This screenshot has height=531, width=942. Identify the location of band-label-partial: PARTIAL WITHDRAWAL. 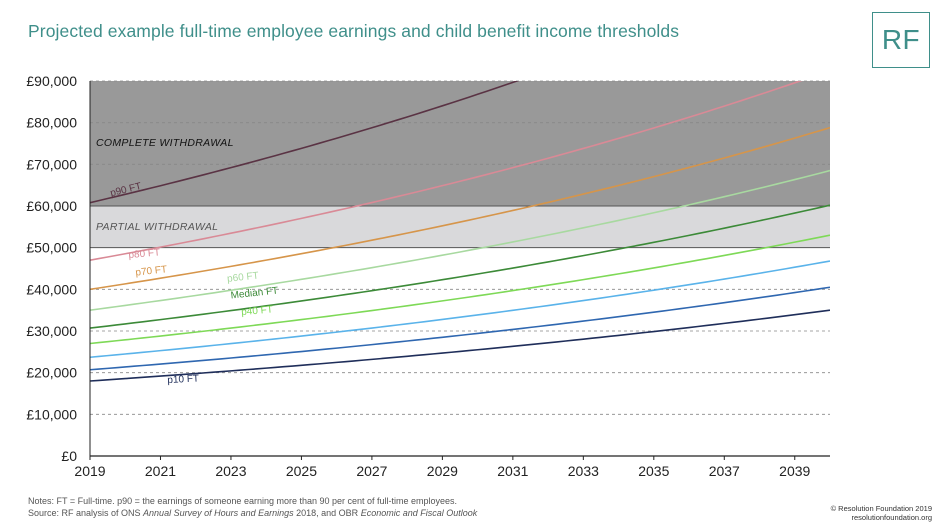
(157, 227).